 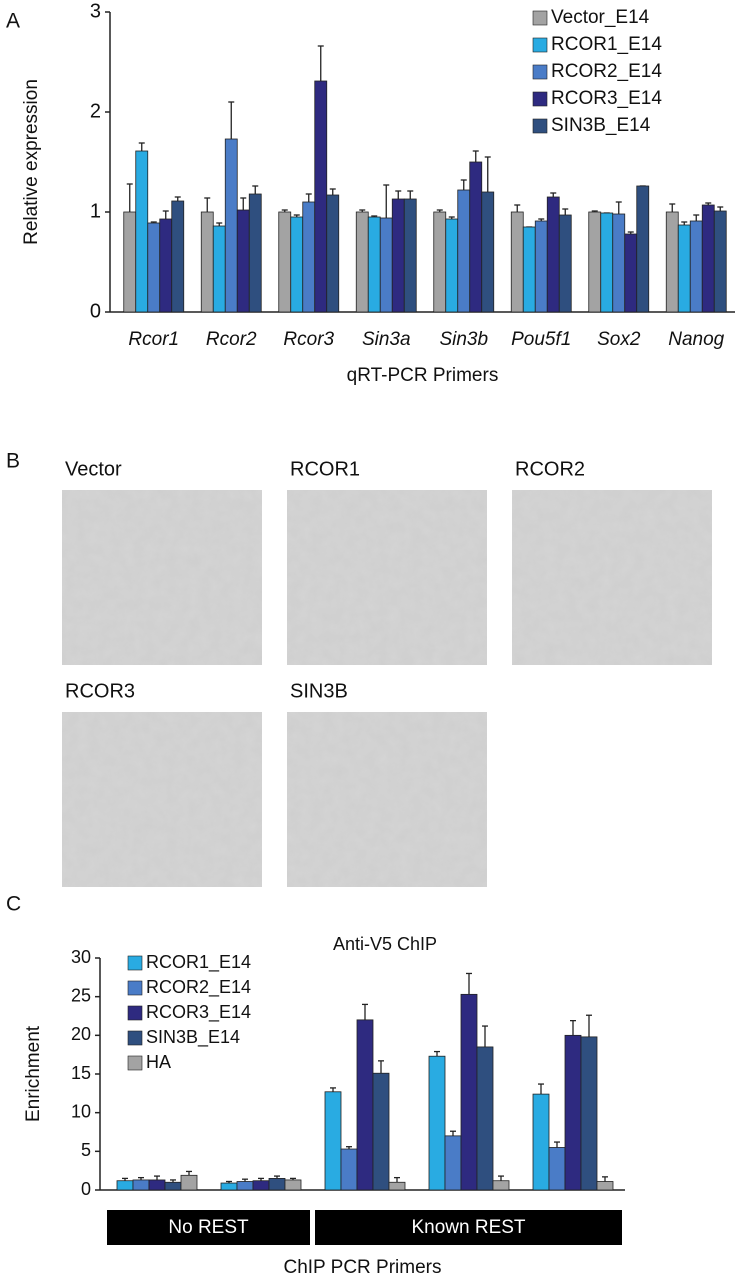 I want to click on panel-label: B, so click(x=13, y=461).